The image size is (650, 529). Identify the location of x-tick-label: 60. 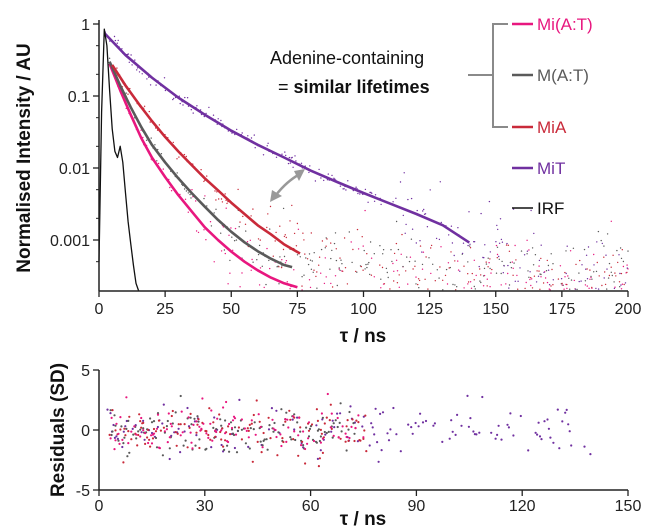
(311, 506).